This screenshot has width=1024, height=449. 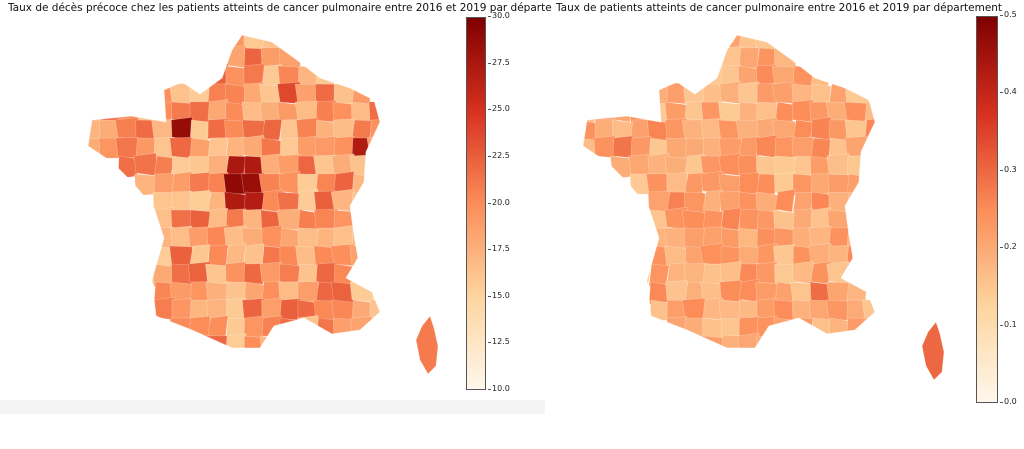 I want to click on colorbar-tick: 12.5, so click(x=499, y=342).